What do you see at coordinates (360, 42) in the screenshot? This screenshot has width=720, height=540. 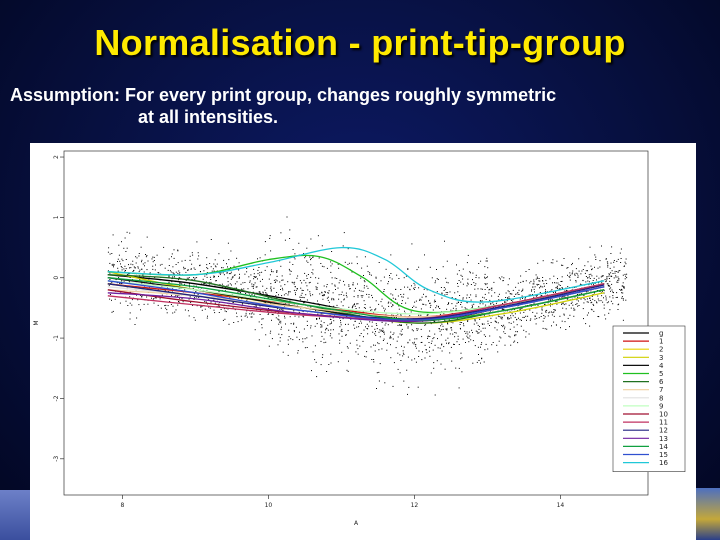 I see `slide-title: Normalisation - print-tip-group` at bounding box center [360, 42].